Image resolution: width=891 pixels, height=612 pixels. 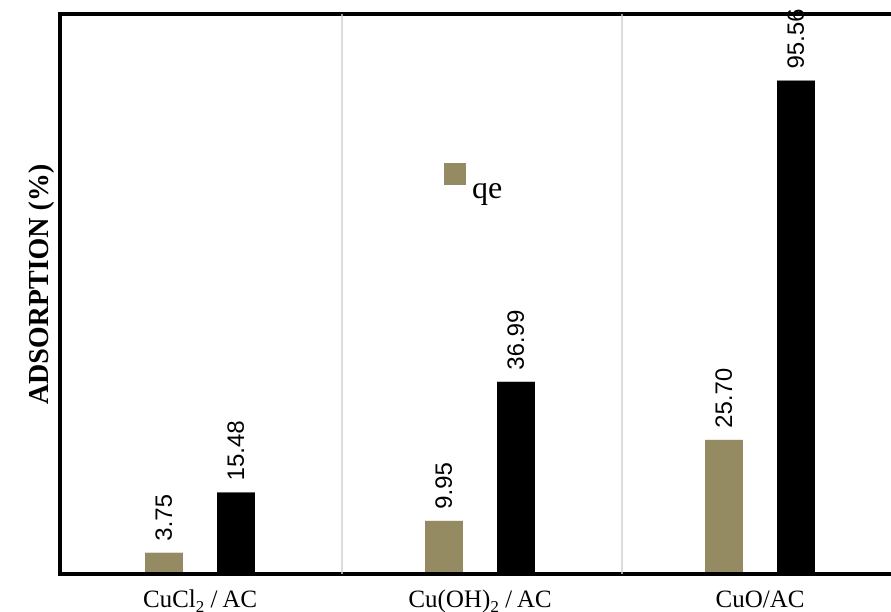 I want to click on legend-label-qe: qe, so click(x=487, y=187).